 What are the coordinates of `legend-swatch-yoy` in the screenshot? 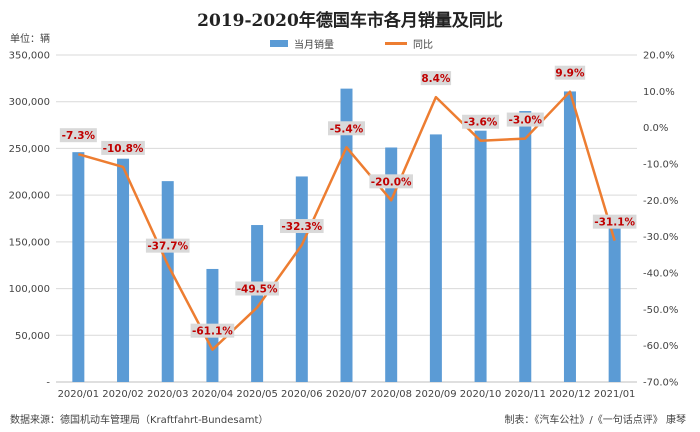 It's located at (396, 43).